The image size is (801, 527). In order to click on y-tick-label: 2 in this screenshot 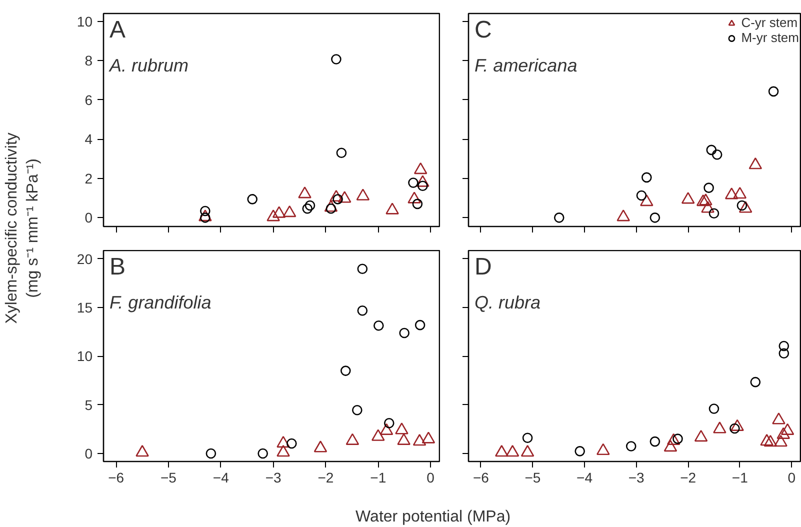, I will do `click(88, 178)`.